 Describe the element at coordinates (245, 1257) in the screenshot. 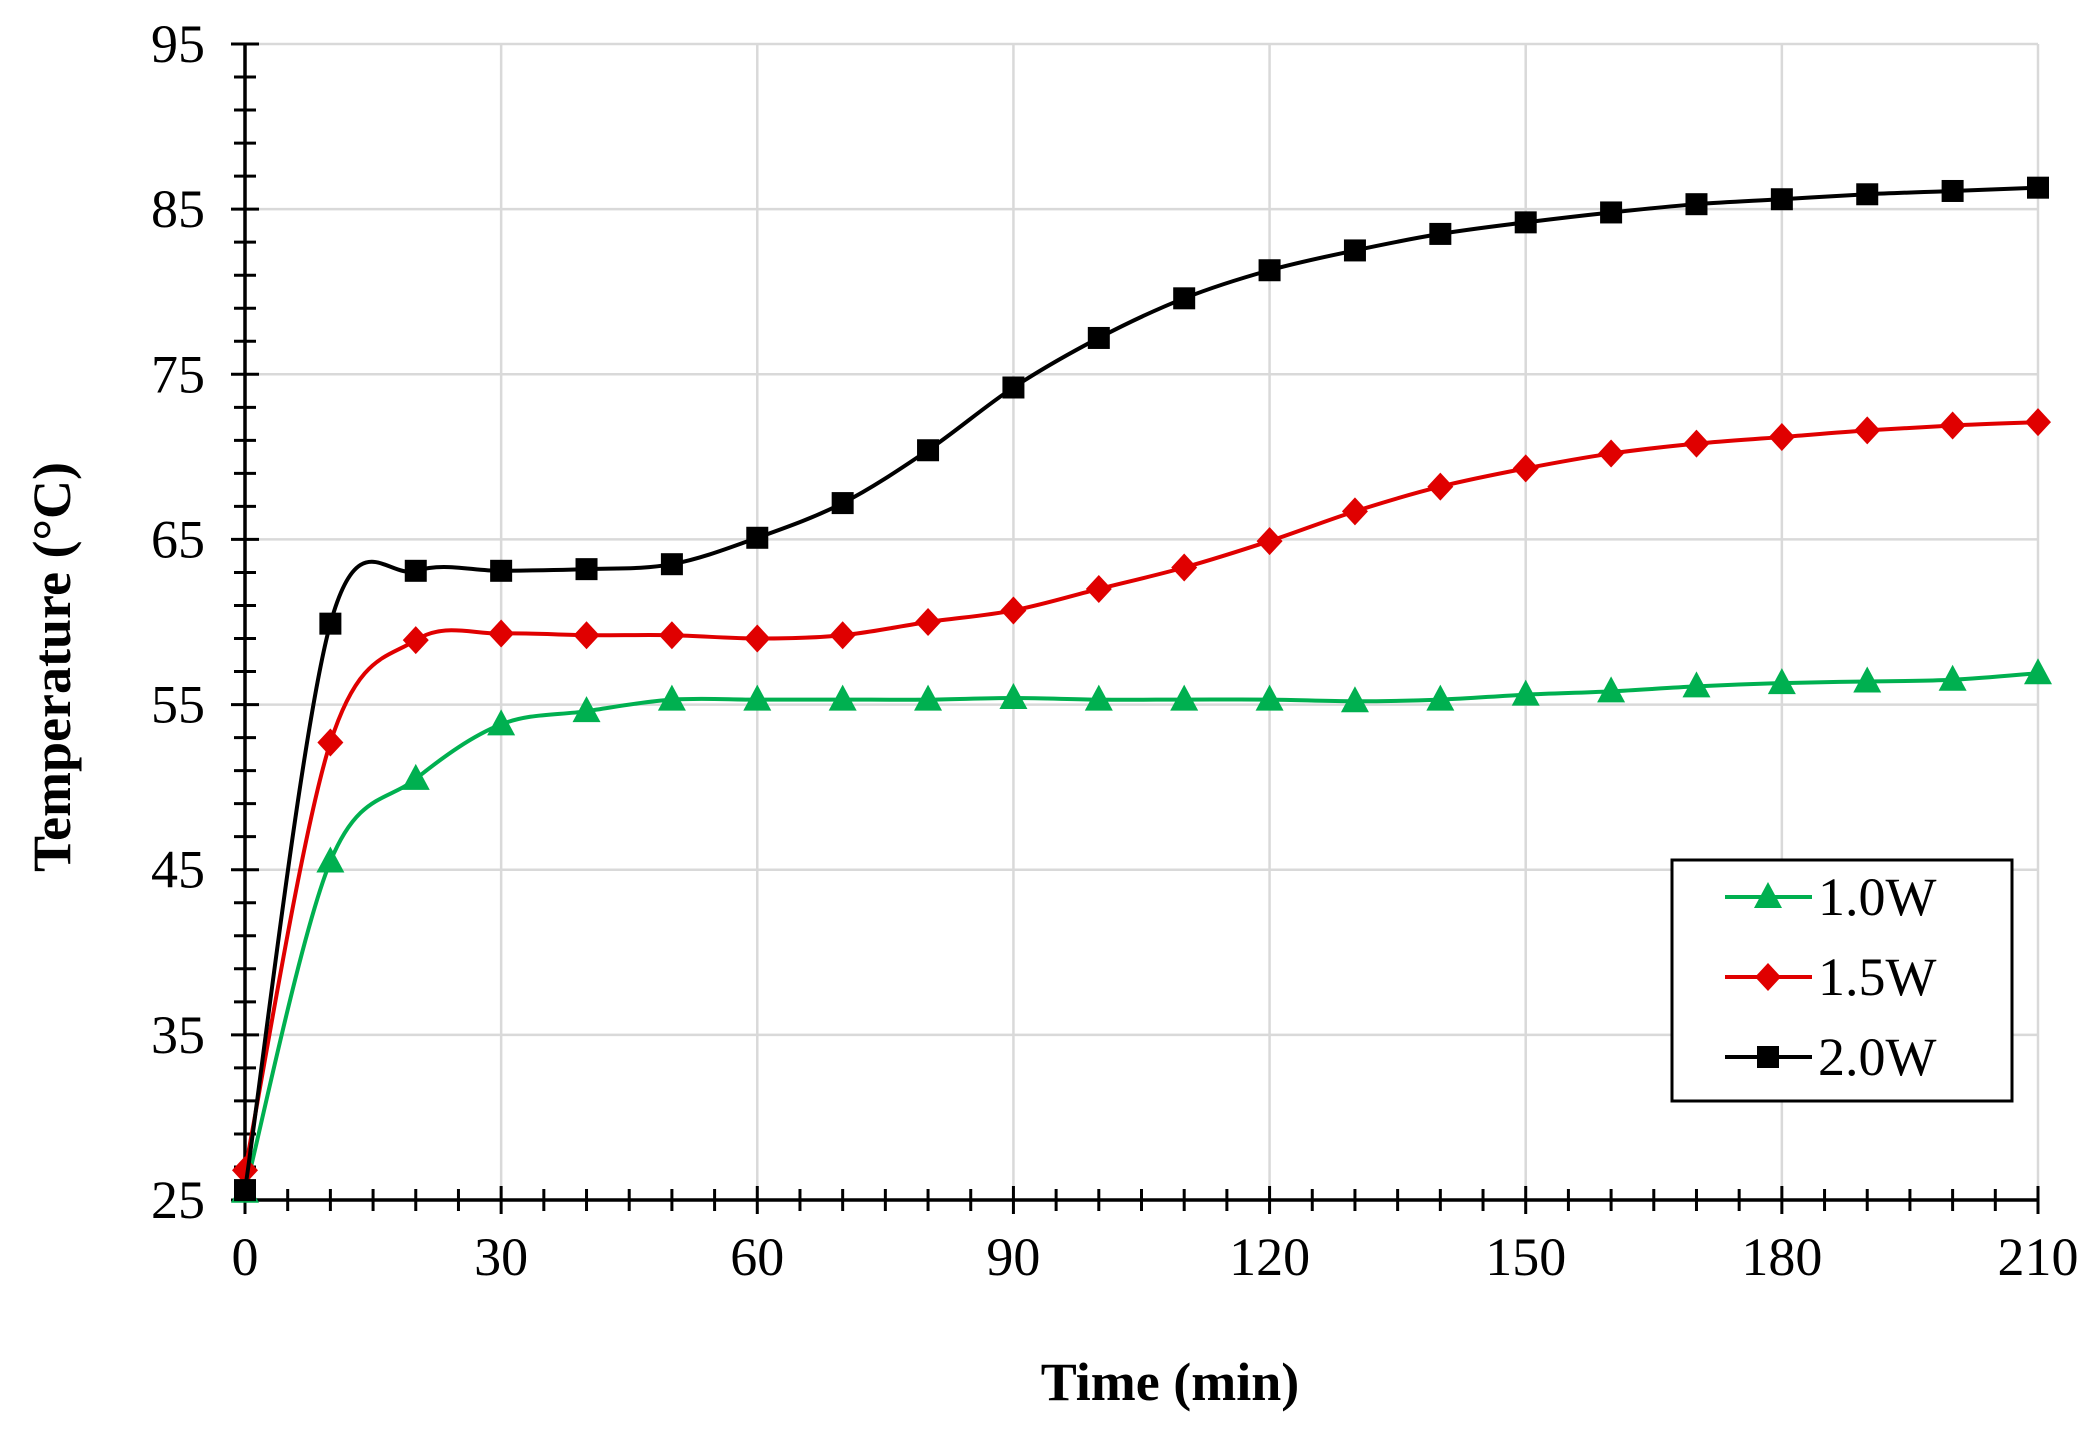

I see `x-tick-label: 0` at that location.